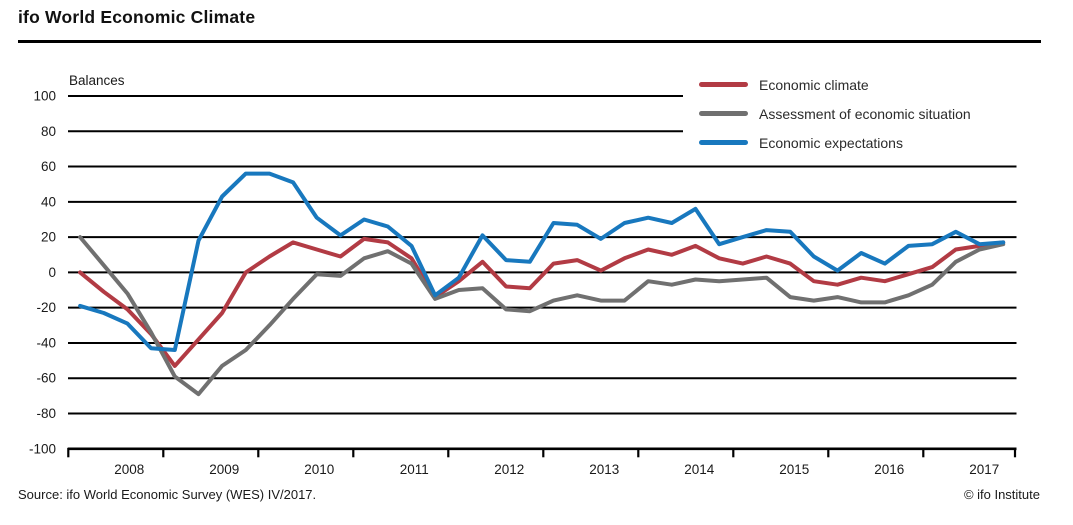 Image resolution: width=1073 pixels, height=525 pixels. I want to click on legend-item-economic-climate: Economic climate, so click(874, 84).